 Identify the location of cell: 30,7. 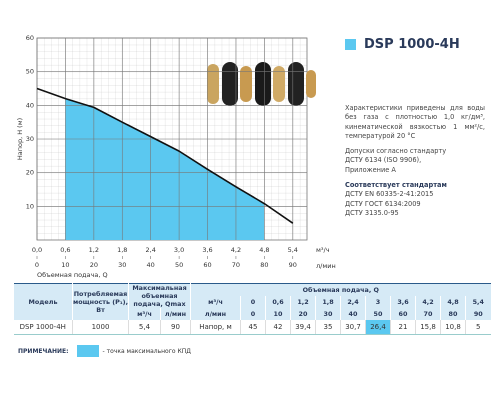
(353, 327).